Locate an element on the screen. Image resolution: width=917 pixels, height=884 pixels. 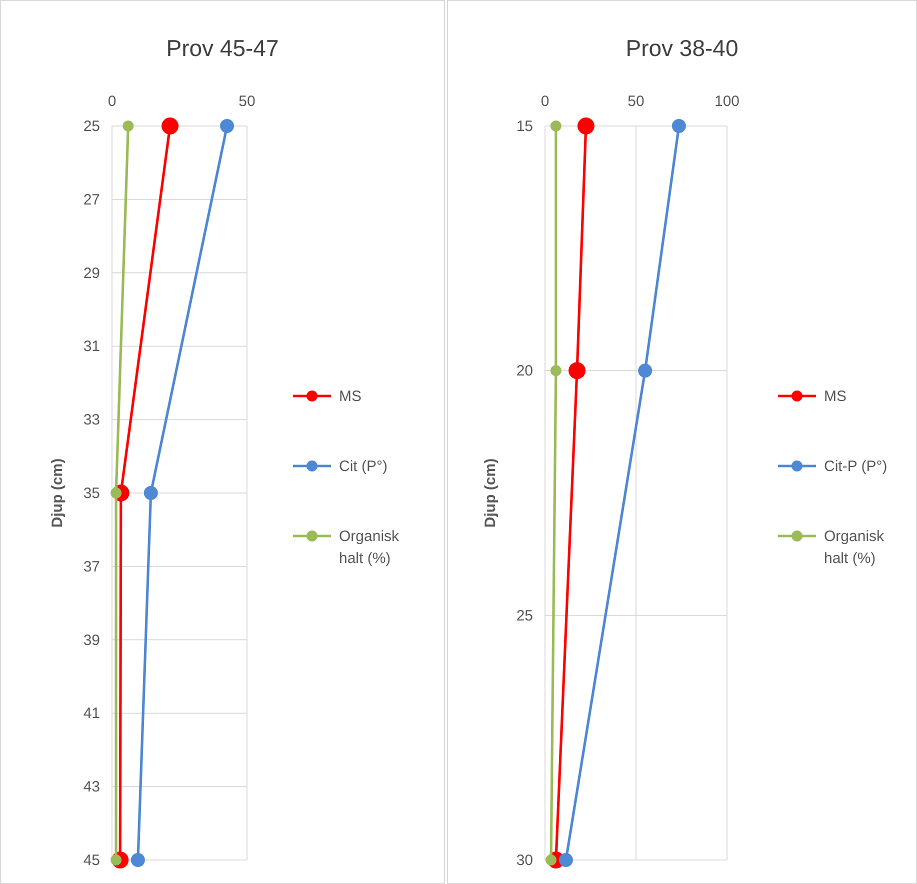
y-tick-label: 29 is located at coordinates (91, 273).